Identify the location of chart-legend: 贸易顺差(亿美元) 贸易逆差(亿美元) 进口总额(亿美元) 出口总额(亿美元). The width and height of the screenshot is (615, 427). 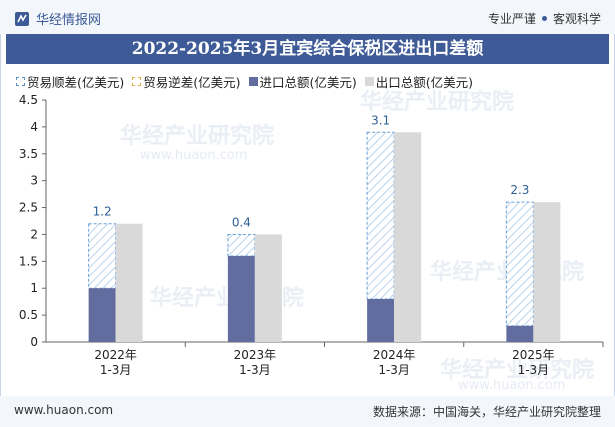
(244, 81).